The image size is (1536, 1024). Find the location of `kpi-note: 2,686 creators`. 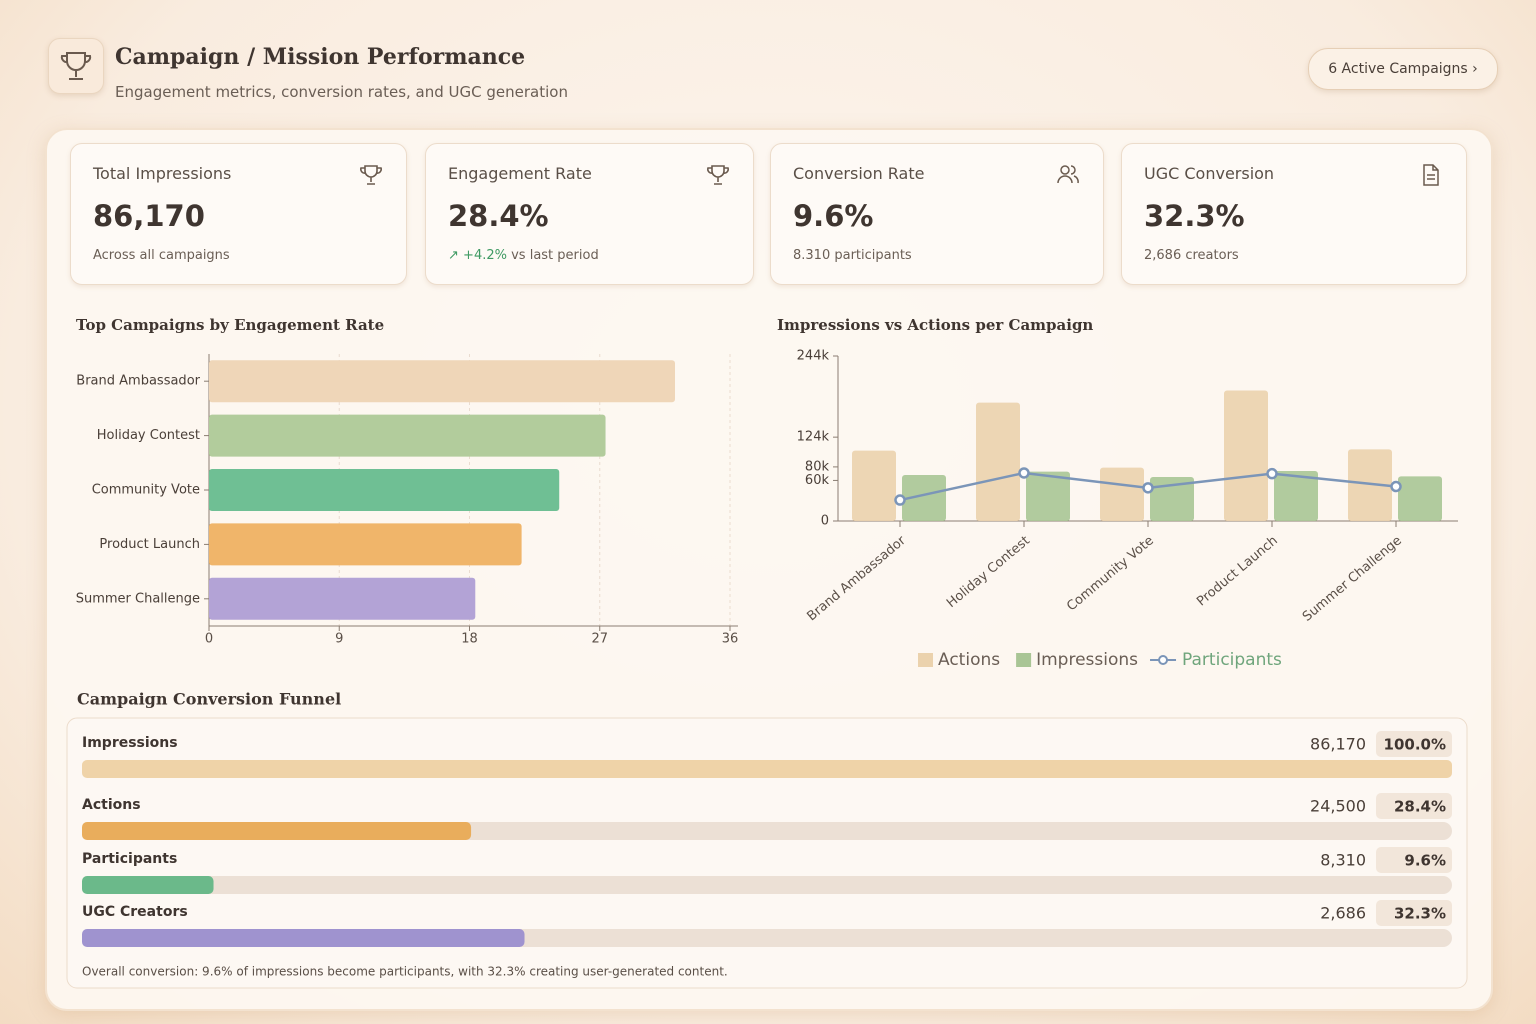

kpi-note: 2,686 creators is located at coordinates (1191, 255).